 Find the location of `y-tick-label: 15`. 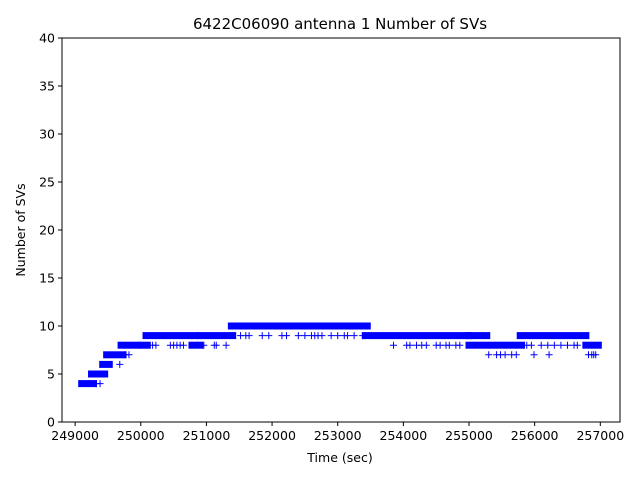

y-tick-label: 15 is located at coordinates (47, 278).